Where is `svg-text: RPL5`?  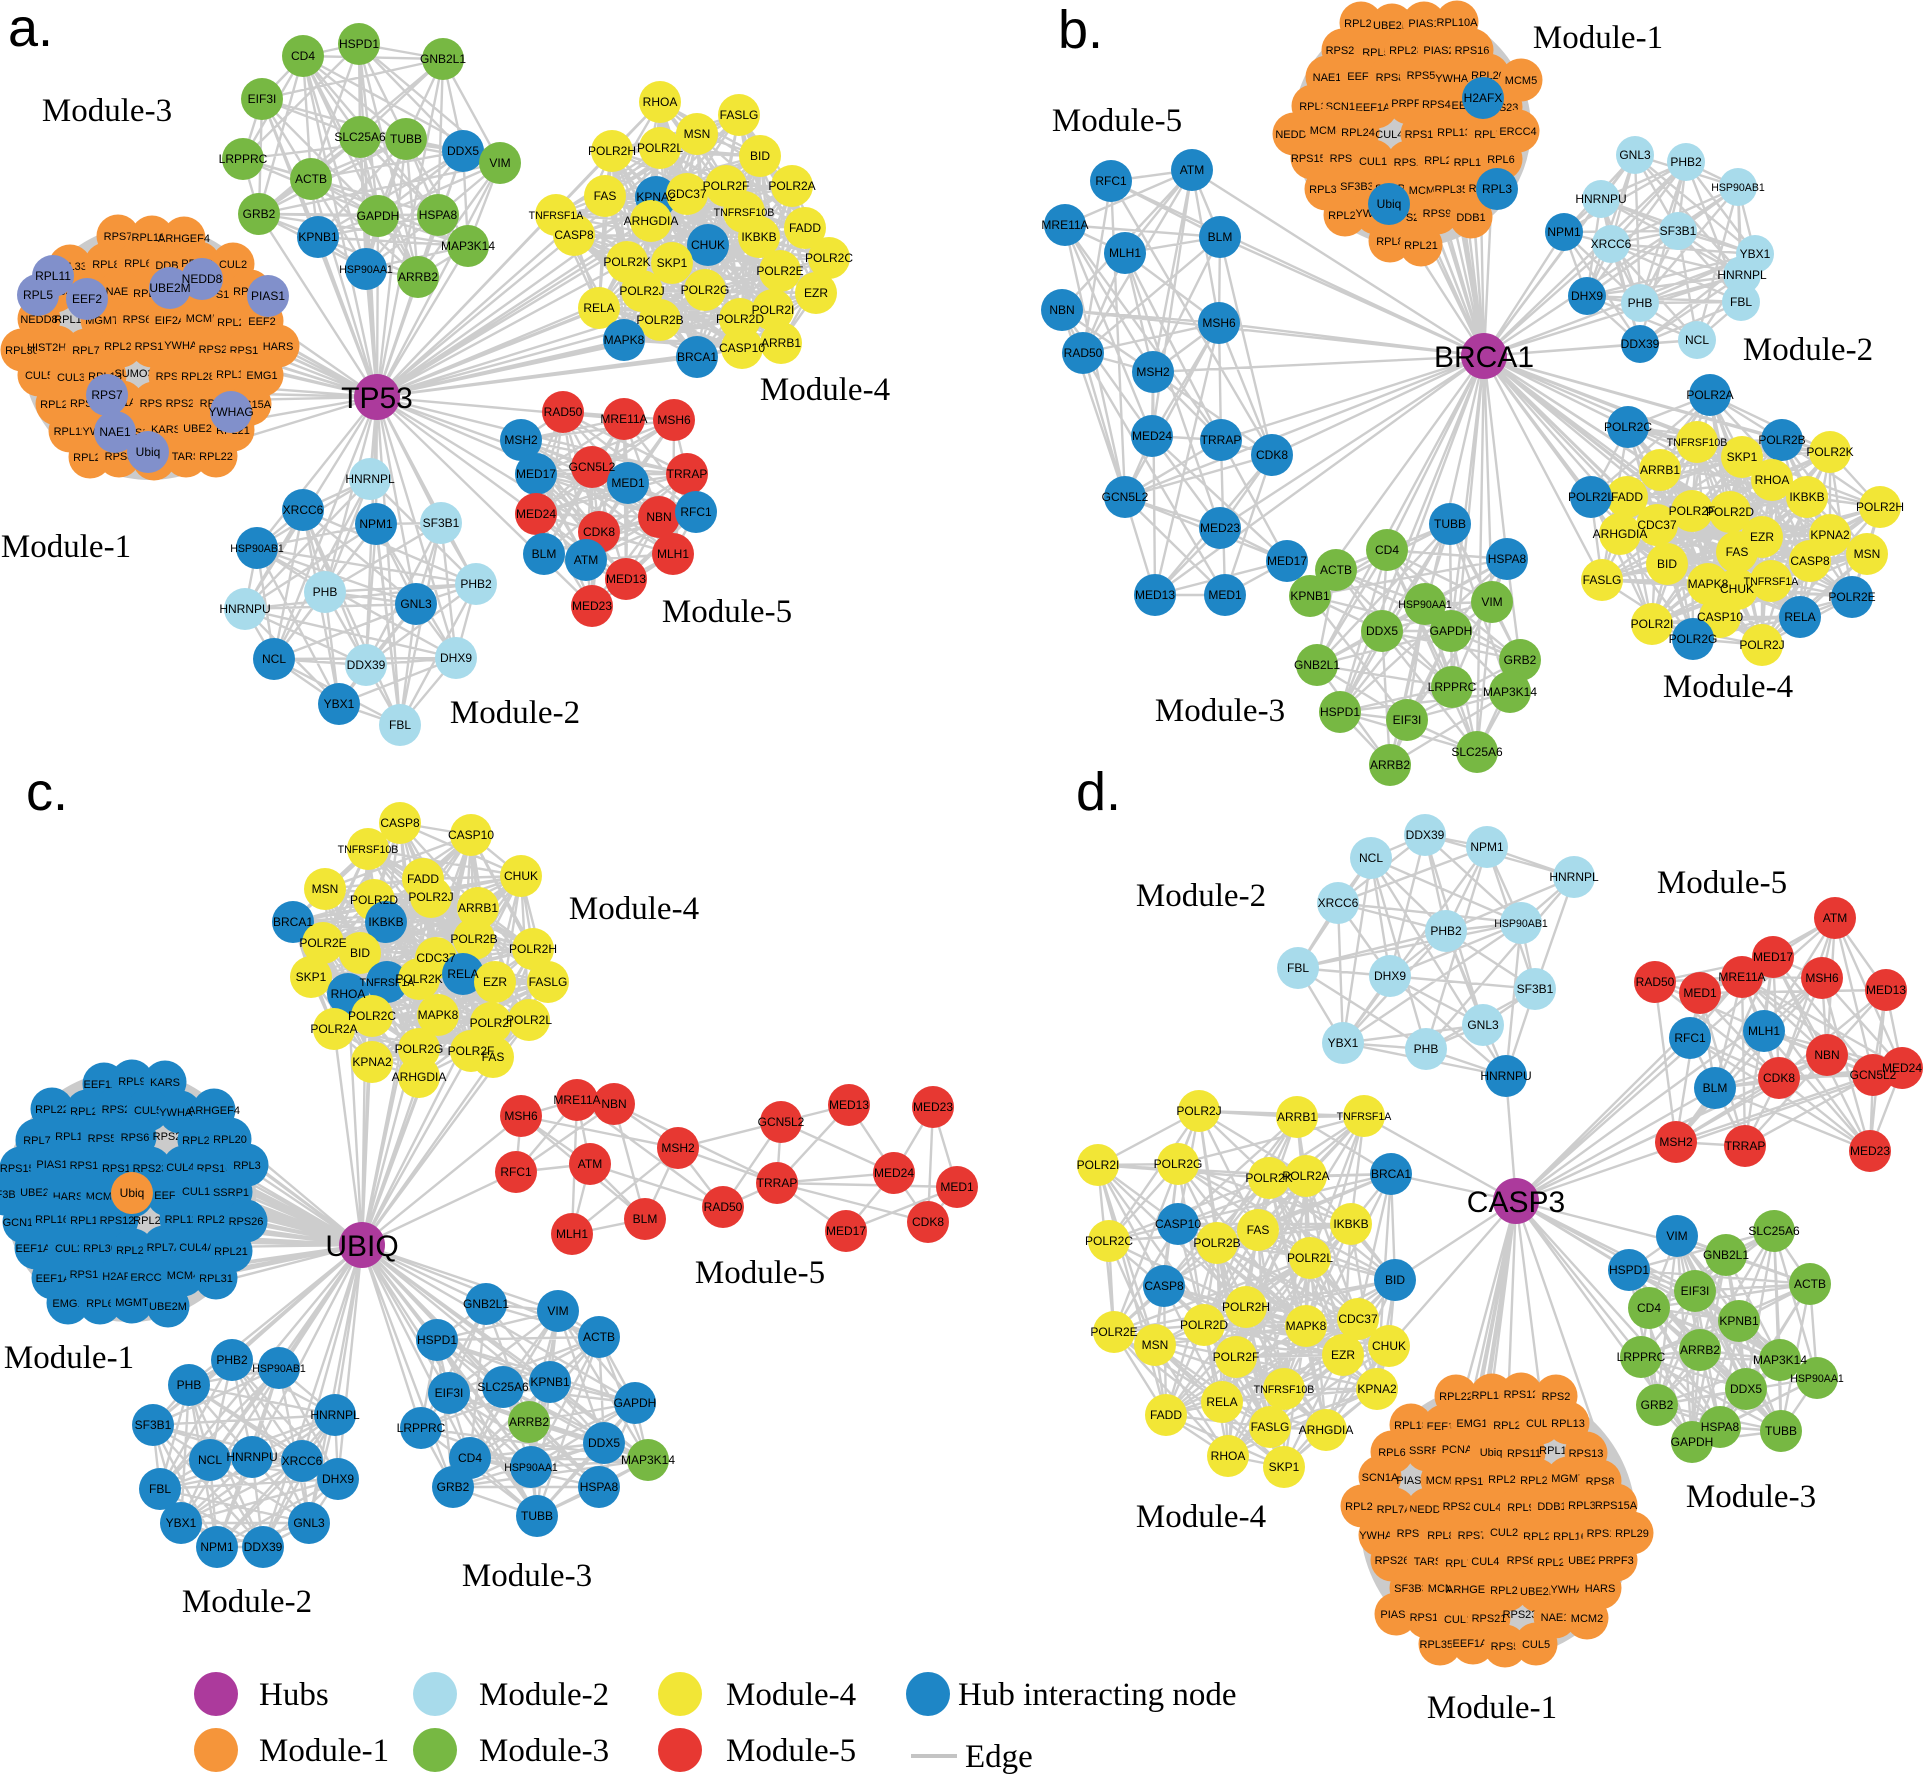 svg-text: RPL5 is located at coordinates (1376, 53).